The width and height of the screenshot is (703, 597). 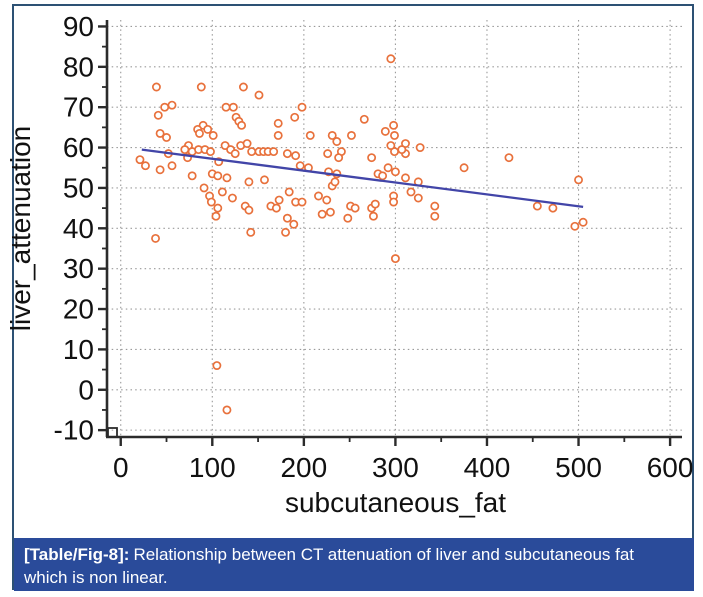 I want to click on y-tick-label: 70, so click(x=78, y=107).